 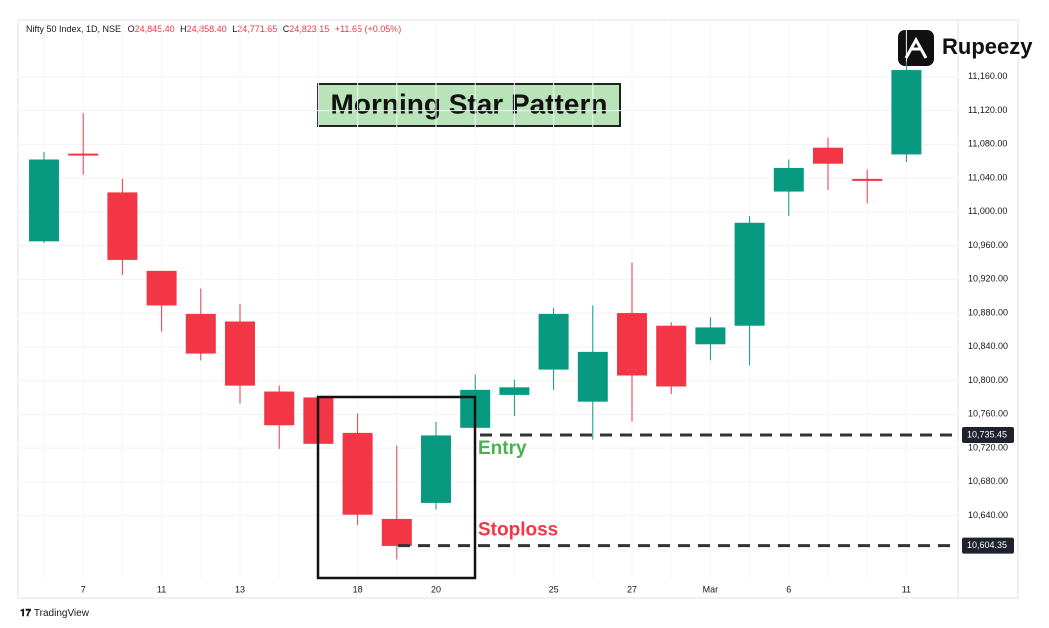 What do you see at coordinates (788, 589) in the screenshot?
I see `x-tick-label: 6` at bounding box center [788, 589].